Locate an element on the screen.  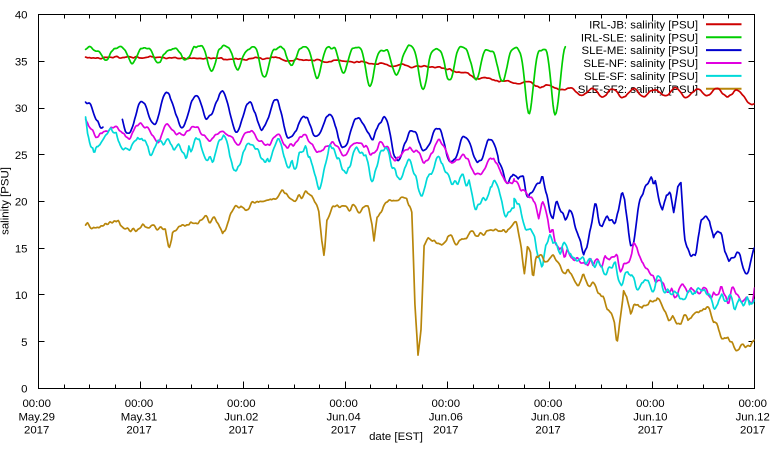
svg-text: Jun.10 is located at coordinates (650, 417).